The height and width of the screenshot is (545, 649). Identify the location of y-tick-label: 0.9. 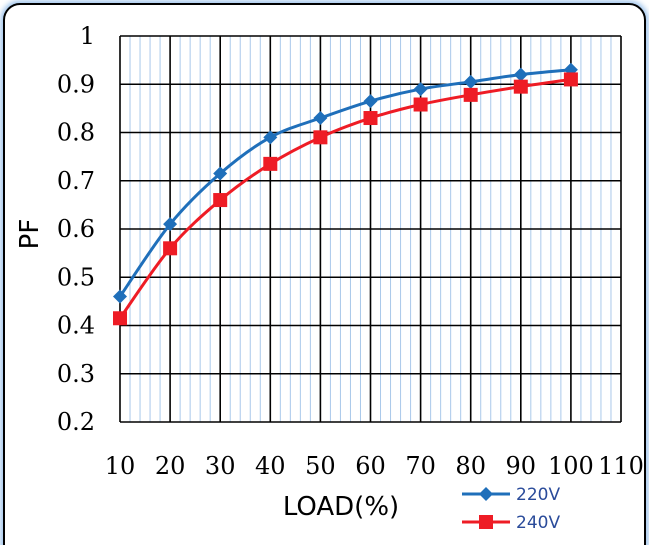
(76, 84).